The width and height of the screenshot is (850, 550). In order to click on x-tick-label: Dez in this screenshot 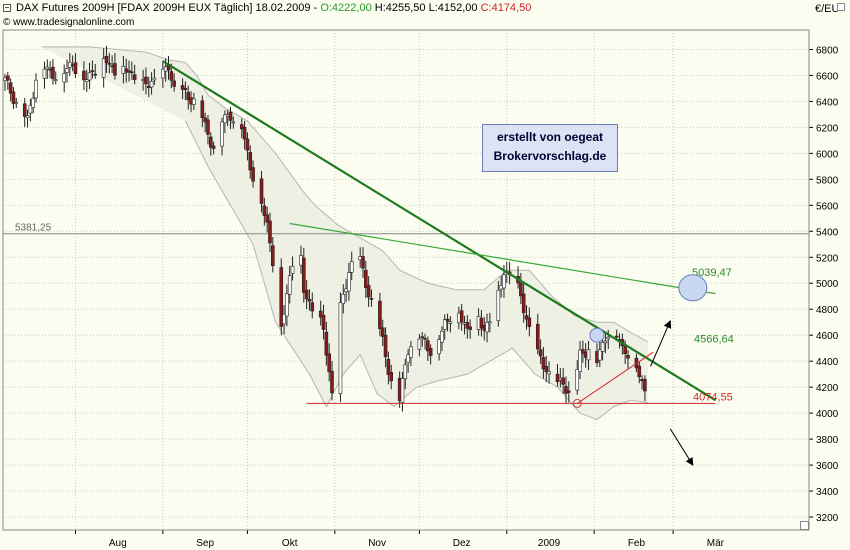, I will do `click(462, 543)`.